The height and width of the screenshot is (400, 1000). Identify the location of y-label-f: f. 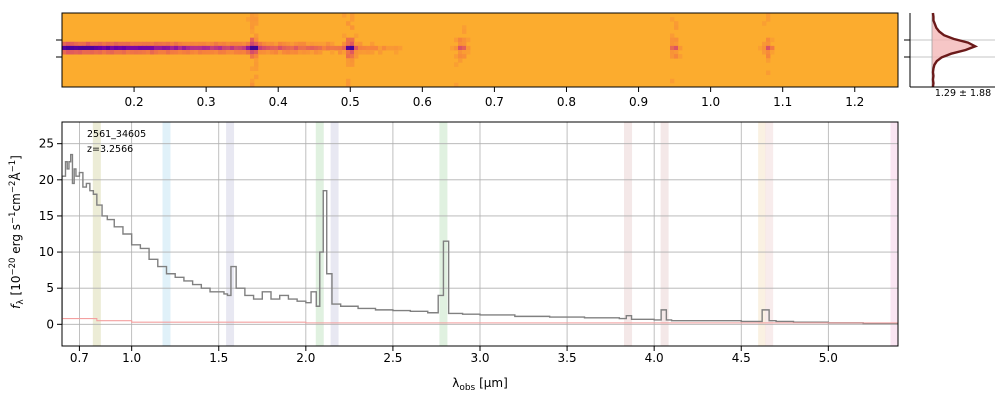
(16, 306).